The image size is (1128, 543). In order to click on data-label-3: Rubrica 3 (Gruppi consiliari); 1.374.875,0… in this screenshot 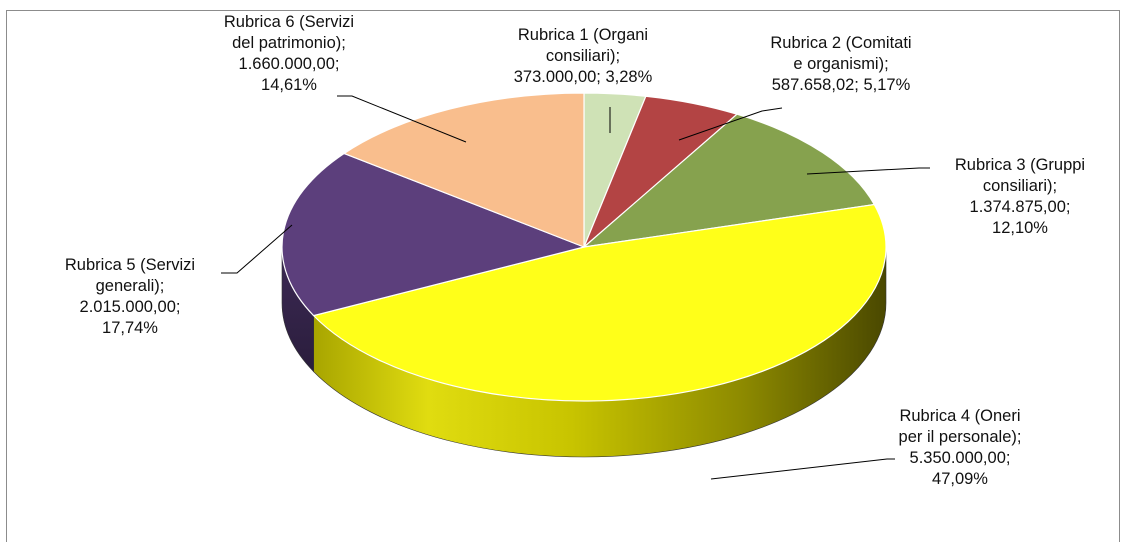, I will do `click(1020, 196)`.